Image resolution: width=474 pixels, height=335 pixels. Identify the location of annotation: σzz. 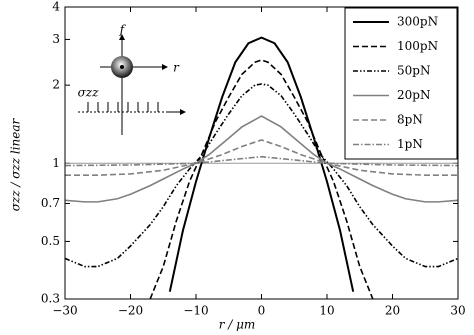
(89, 93).